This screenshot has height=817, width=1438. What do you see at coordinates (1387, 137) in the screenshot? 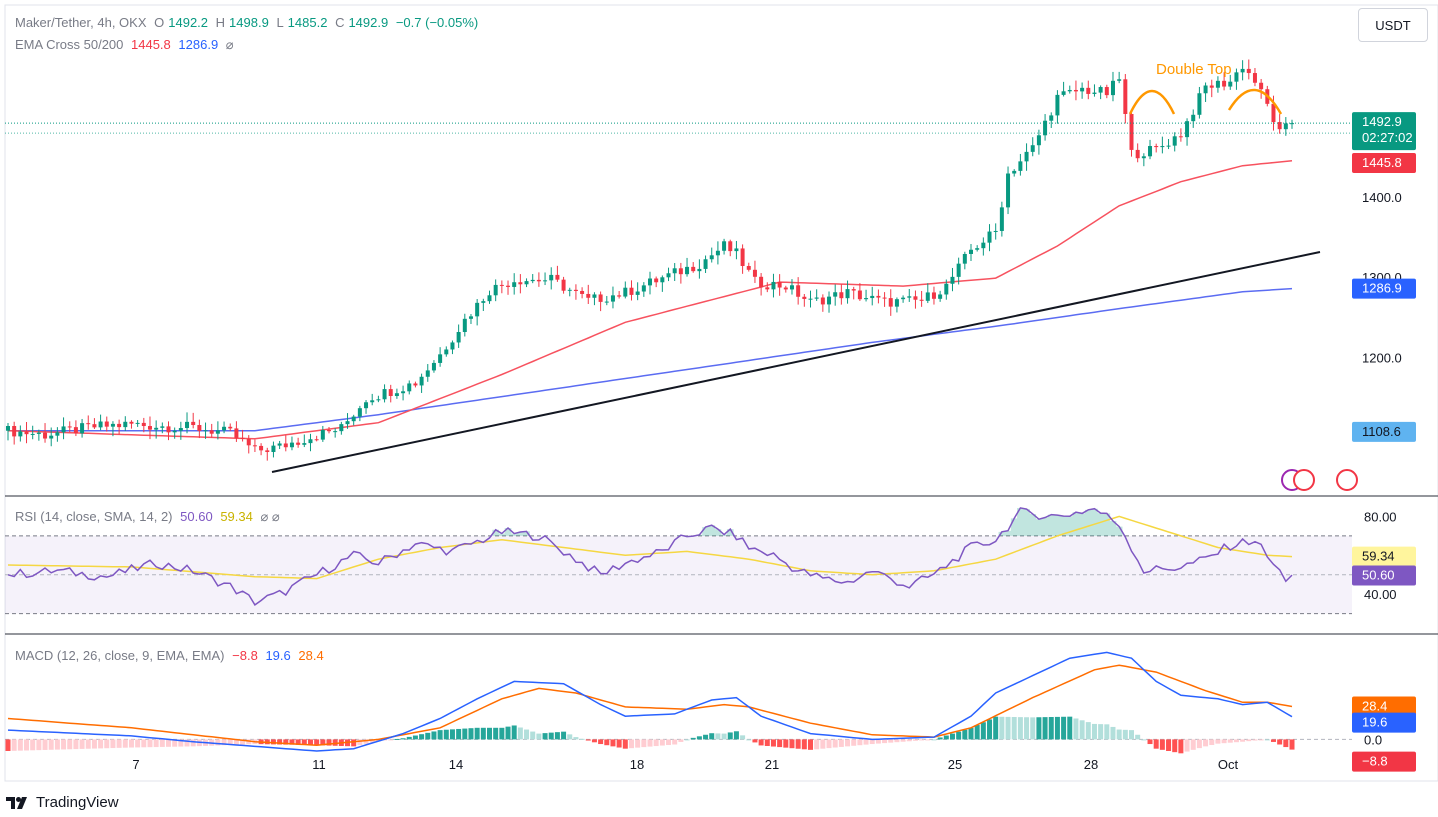
I see `last-price-badge-text: 02:27:02` at bounding box center [1387, 137].